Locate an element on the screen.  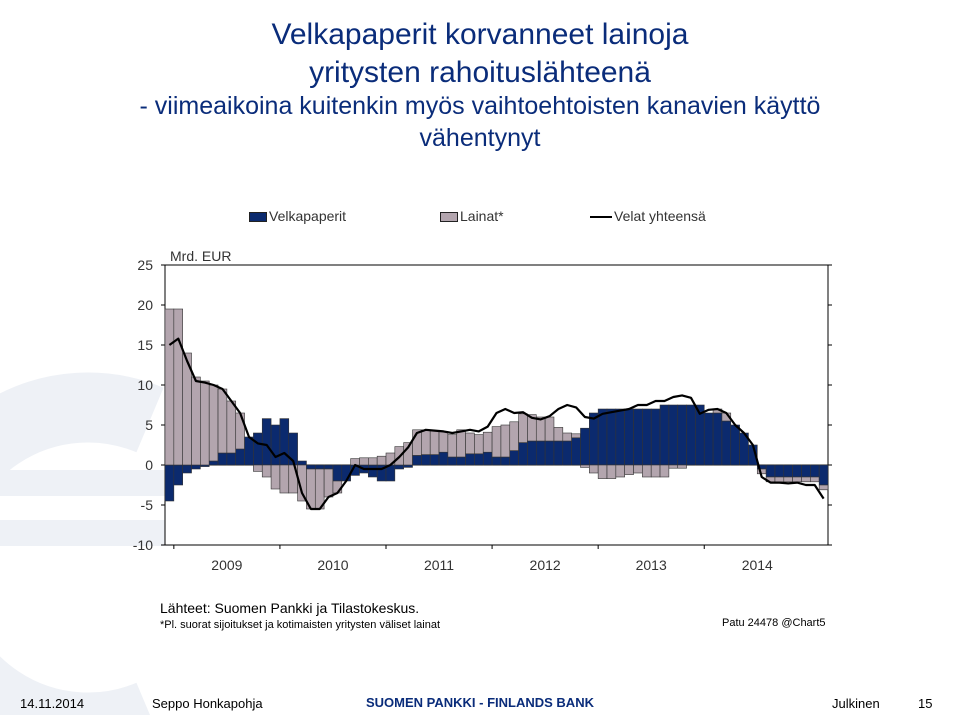
legend-item-bonds: Velkapaperit is located at coordinates (297, 216).